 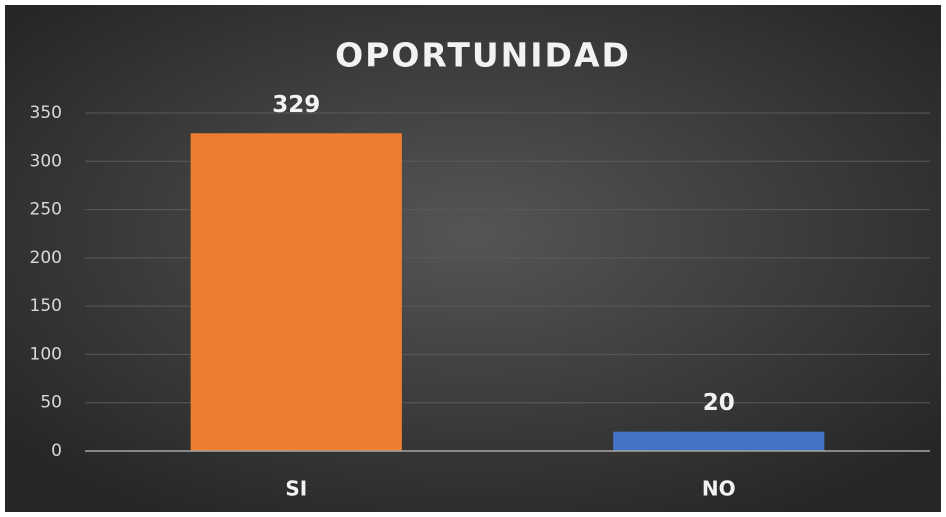 What do you see at coordinates (483, 55) in the screenshot?
I see `chart-title: OPORTUNIDAD` at bounding box center [483, 55].